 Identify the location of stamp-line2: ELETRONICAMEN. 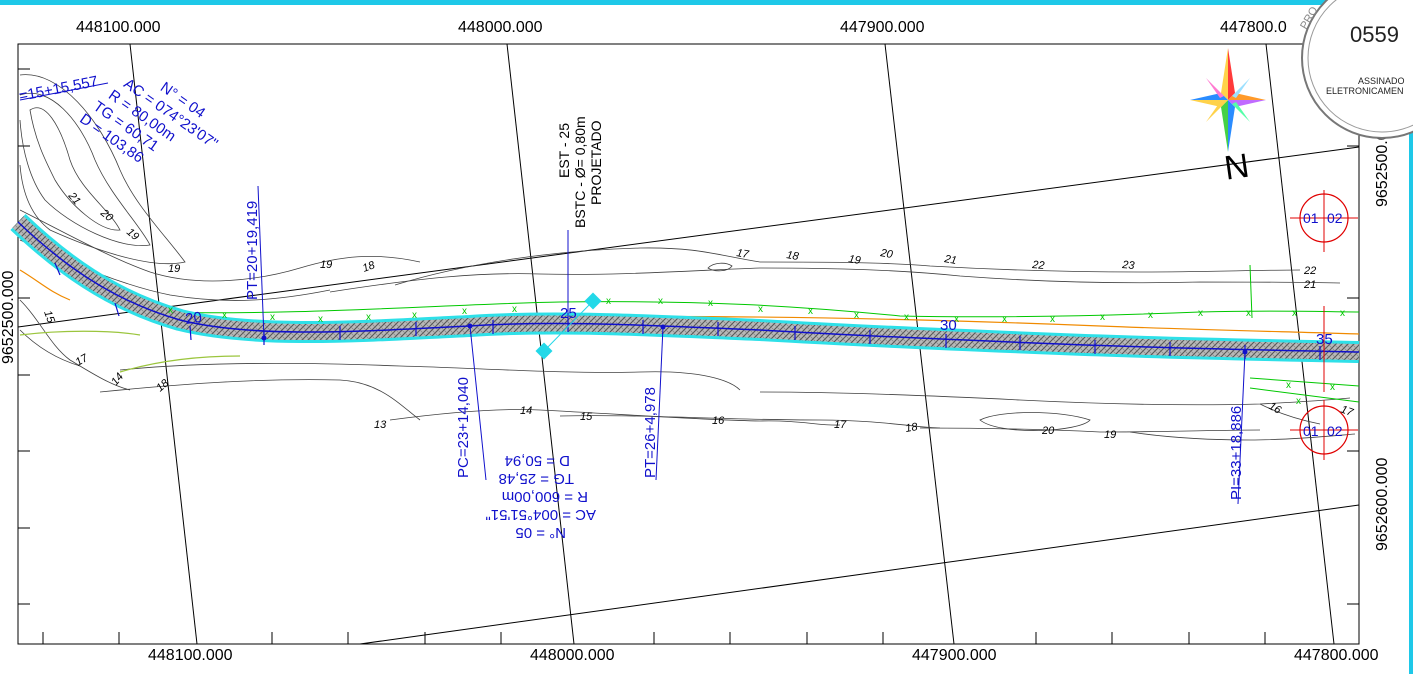
(1365, 91).